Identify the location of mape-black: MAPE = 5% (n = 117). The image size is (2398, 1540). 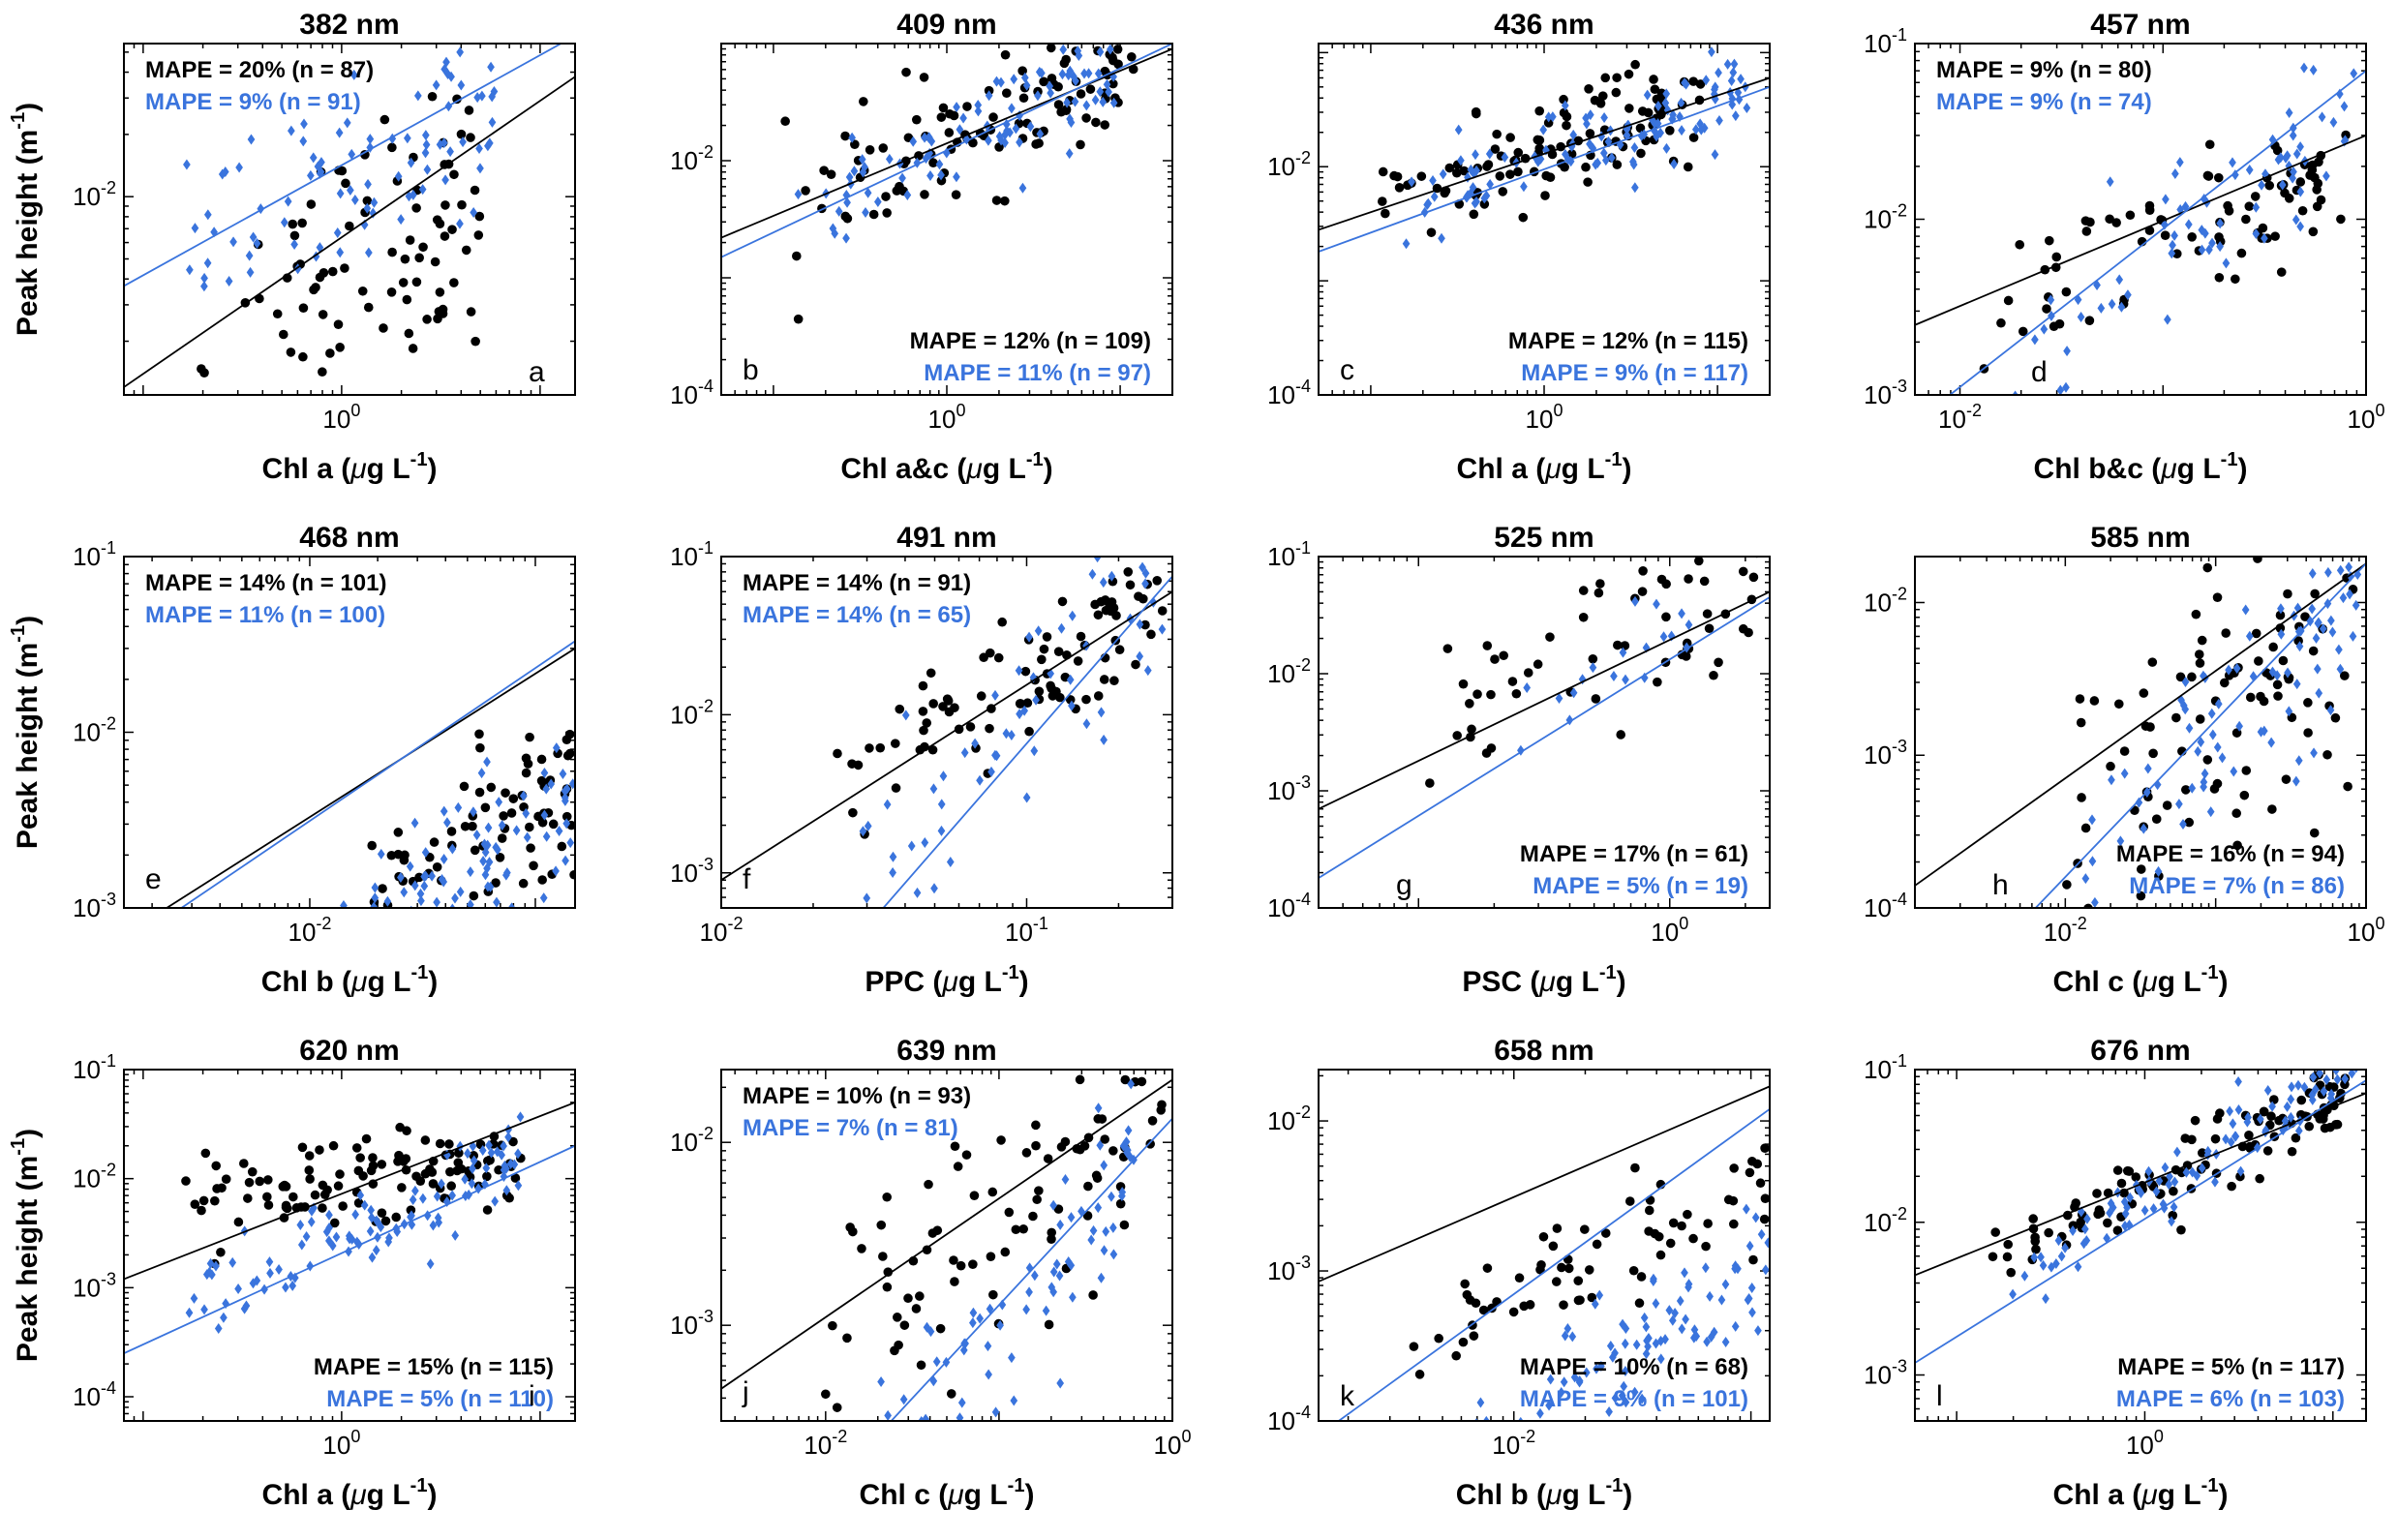
(2231, 1367).